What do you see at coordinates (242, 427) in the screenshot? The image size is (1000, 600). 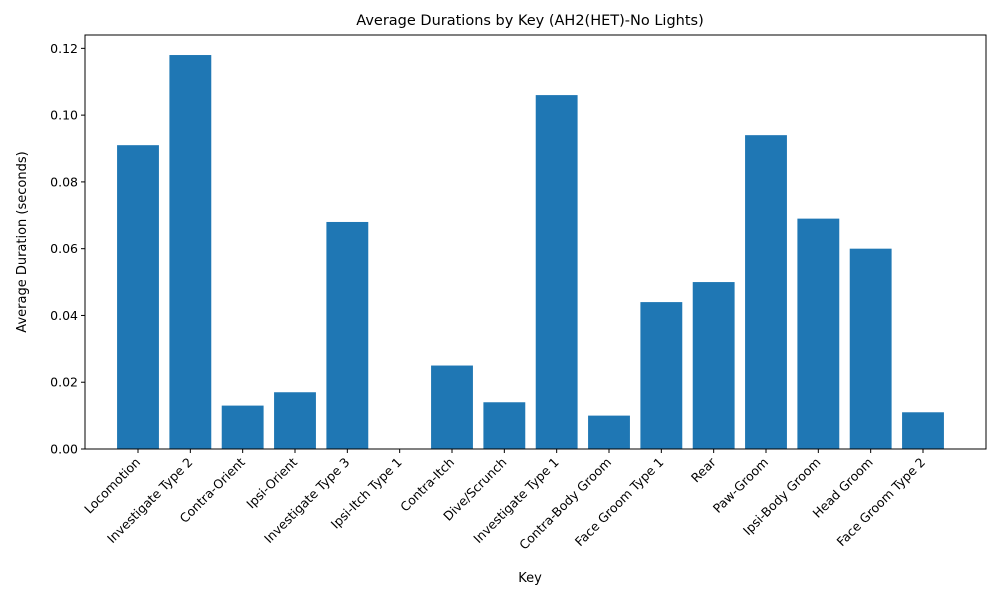 I see `bar-contra-orient` at bounding box center [242, 427].